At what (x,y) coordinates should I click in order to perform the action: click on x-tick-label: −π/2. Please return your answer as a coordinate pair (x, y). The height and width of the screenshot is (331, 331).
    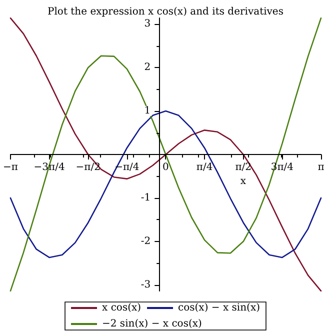
    Looking at the image, I should click on (88, 167).